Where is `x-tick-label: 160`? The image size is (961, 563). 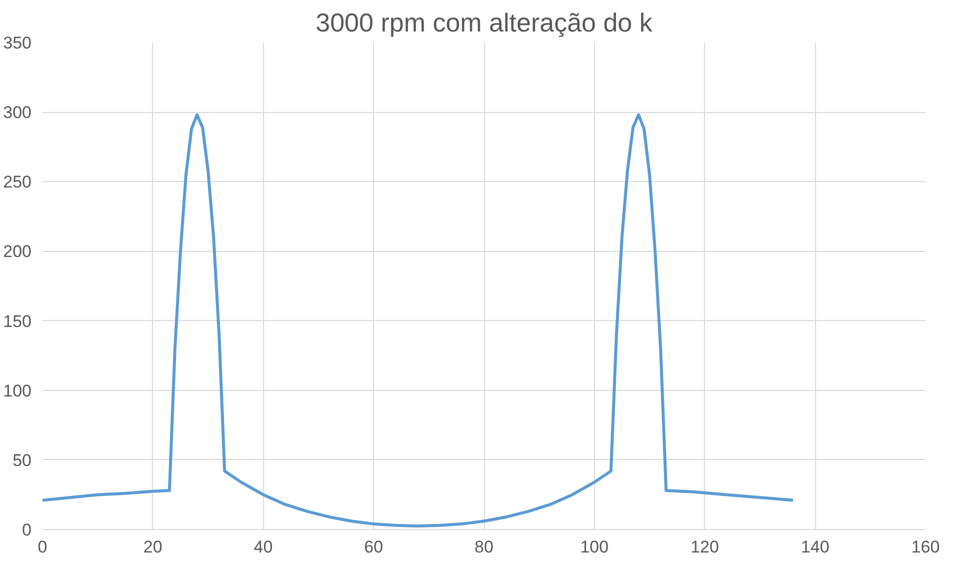
x-tick-label: 160 is located at coordinates (925, 547).